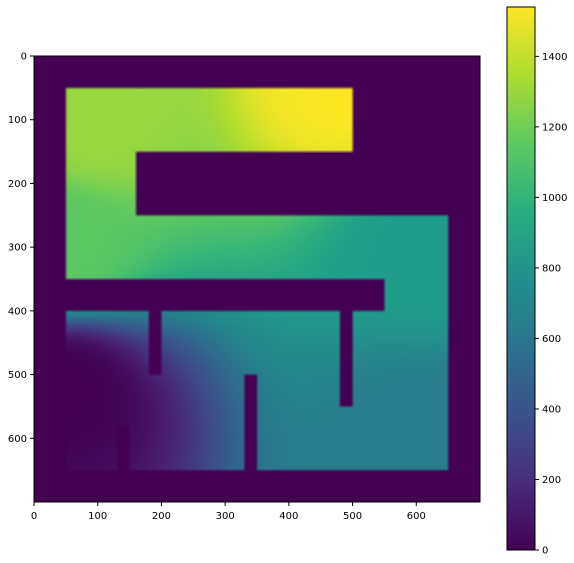  I want to click on colorbar-tick-label: 0, so click(545, 551).